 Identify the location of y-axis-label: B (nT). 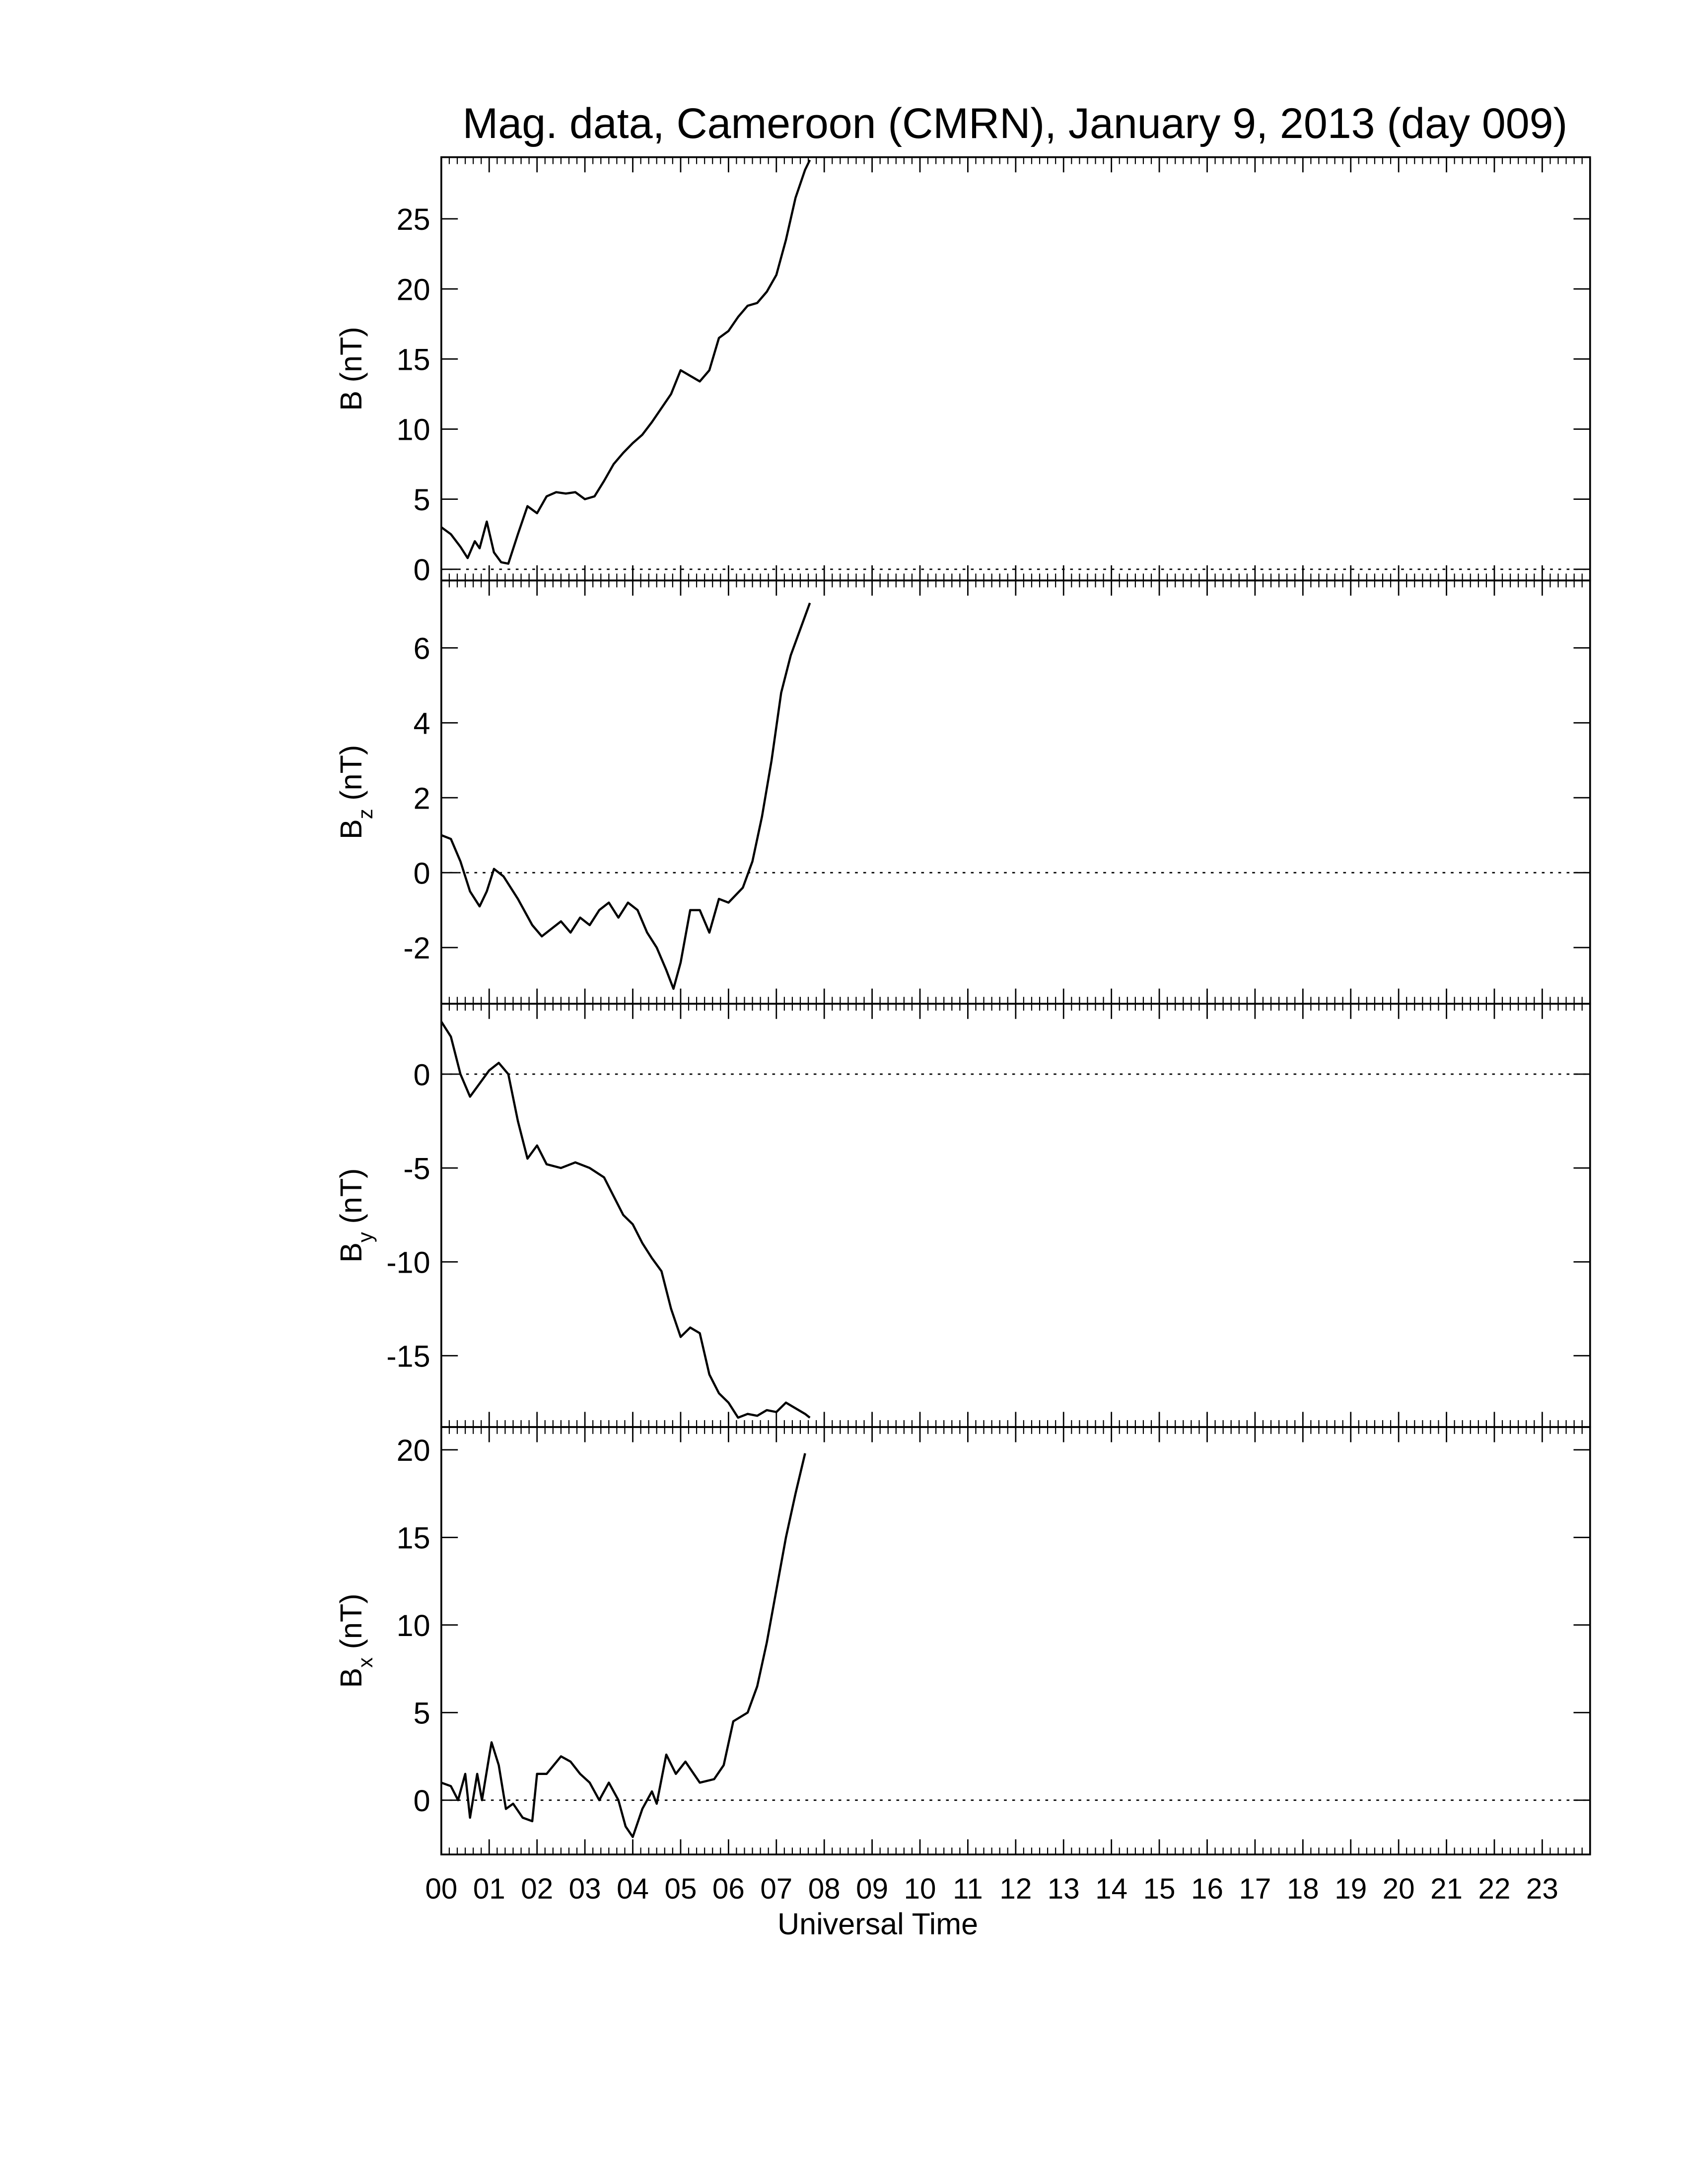
(351, 368).